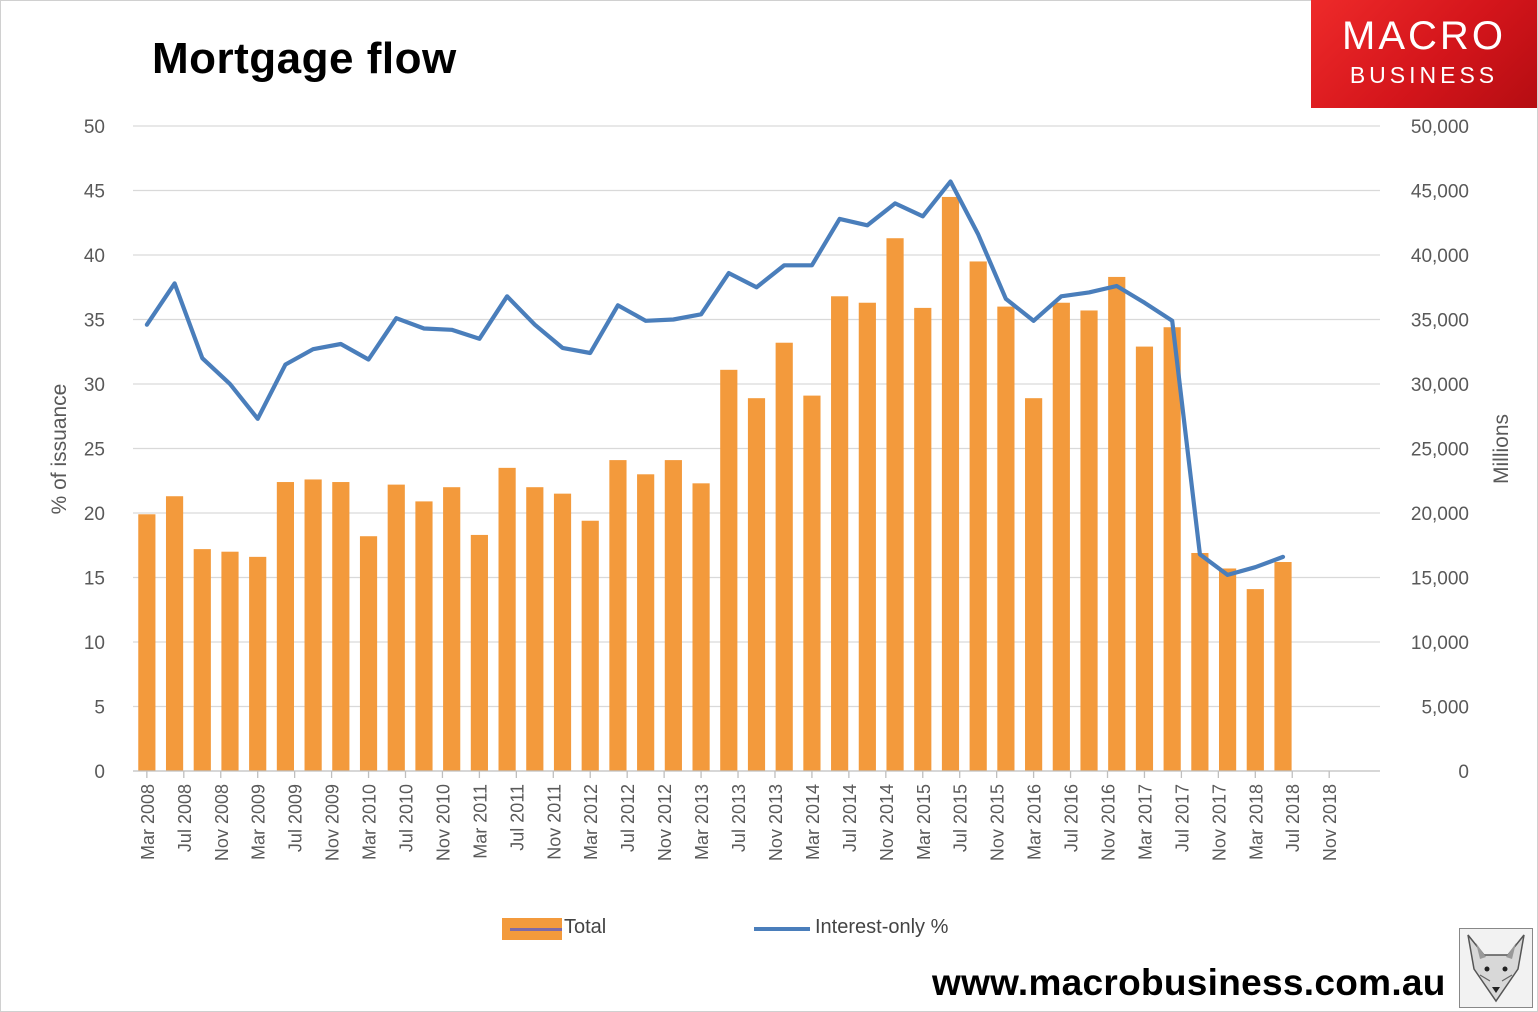  I want to click on logo-line-2: BUSINESS, so click(1424, 75).